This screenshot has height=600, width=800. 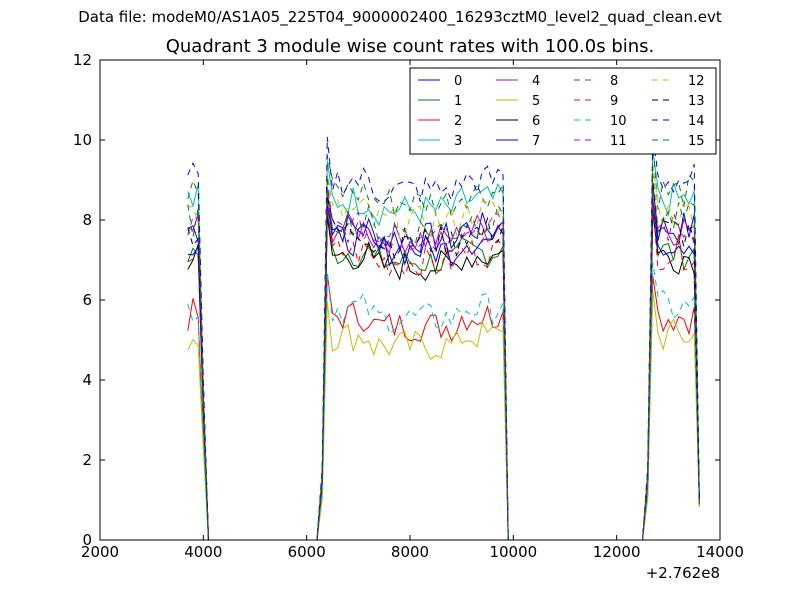 I want to click on x-offset-label: +2.762e8, so click(x=683, y=573).